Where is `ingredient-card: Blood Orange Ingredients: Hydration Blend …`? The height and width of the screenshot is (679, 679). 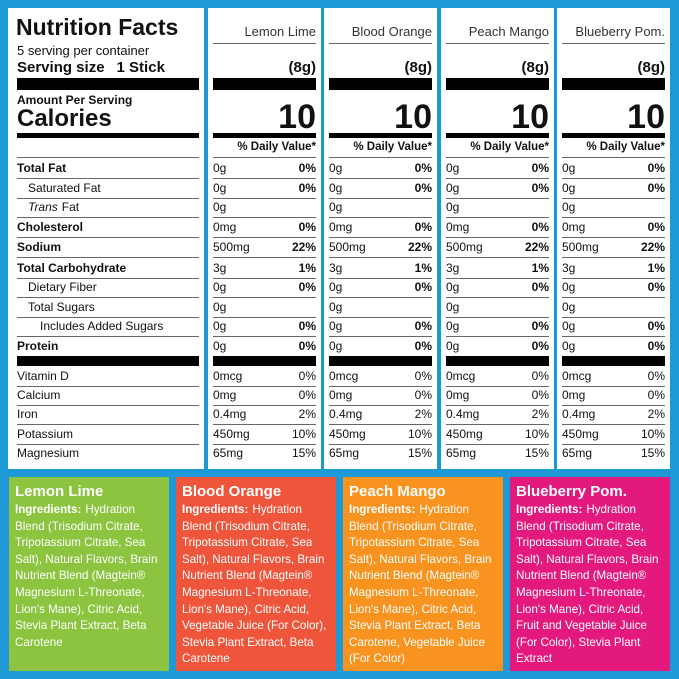
ingredient-card: Blood Orange Ingredients: Hydration Blend … is located at coordinates (256, 574).